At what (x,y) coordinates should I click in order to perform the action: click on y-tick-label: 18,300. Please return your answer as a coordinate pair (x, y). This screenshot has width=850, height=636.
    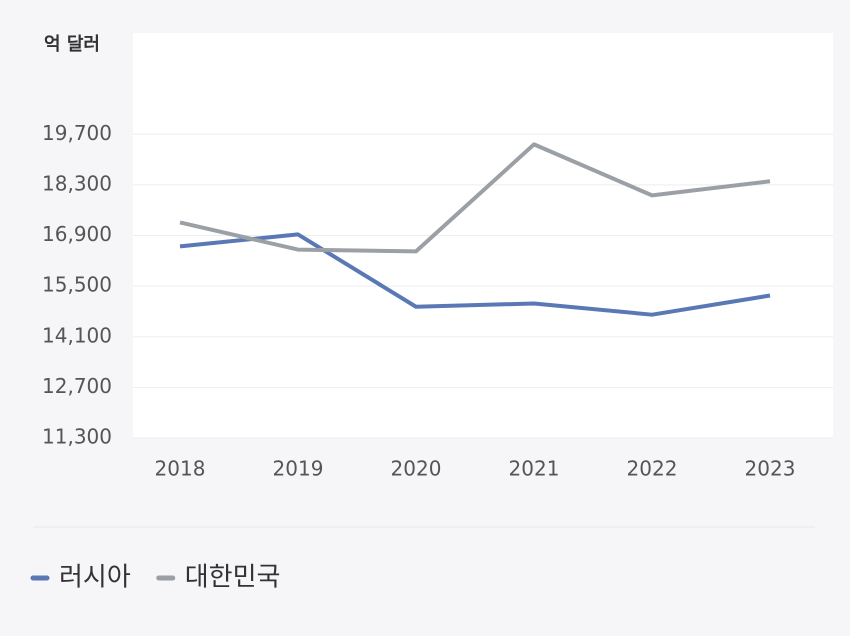
    Looking at the image, I should click on (77, 183).